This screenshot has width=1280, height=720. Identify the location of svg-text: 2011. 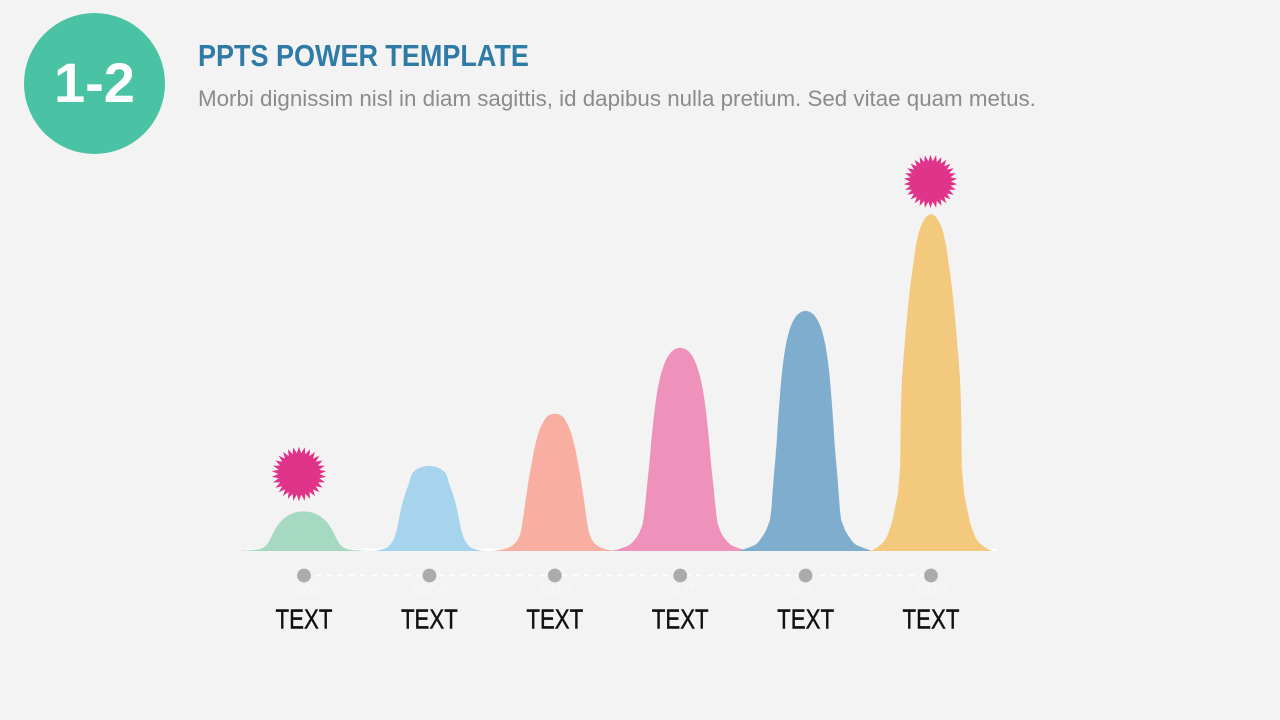
(680, 590).